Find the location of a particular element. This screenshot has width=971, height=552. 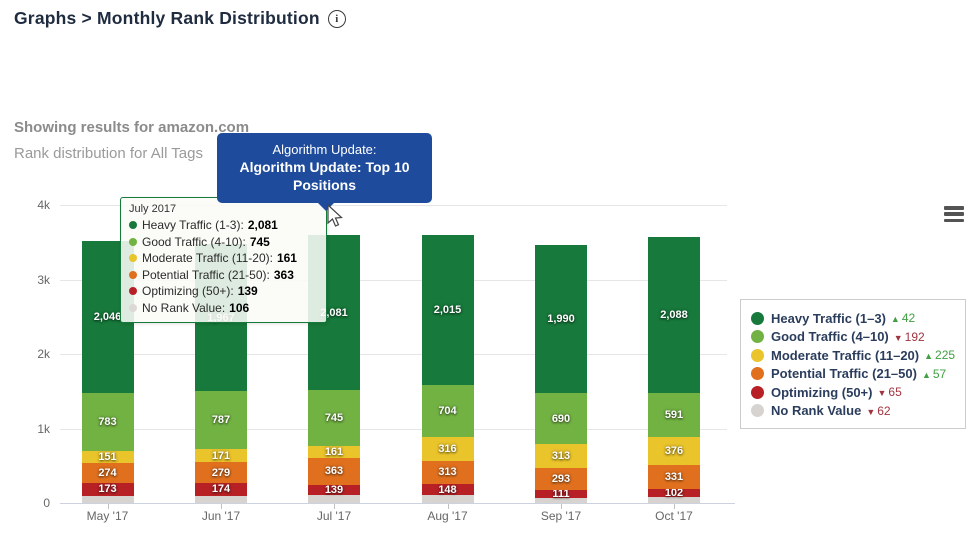

annotation-line1: Algorithm Update: is located at coordinates (324, 149).